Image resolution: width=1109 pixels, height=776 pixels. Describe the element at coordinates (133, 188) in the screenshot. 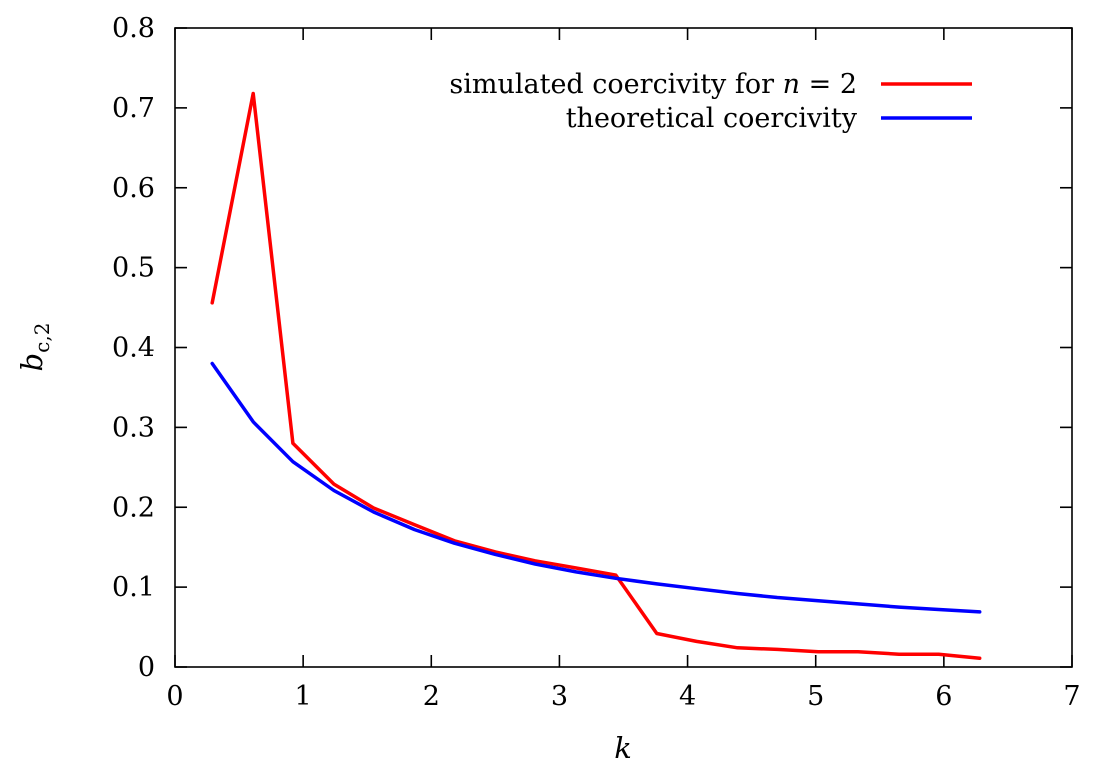

I see `y-tick-label: 0.6` at that location.